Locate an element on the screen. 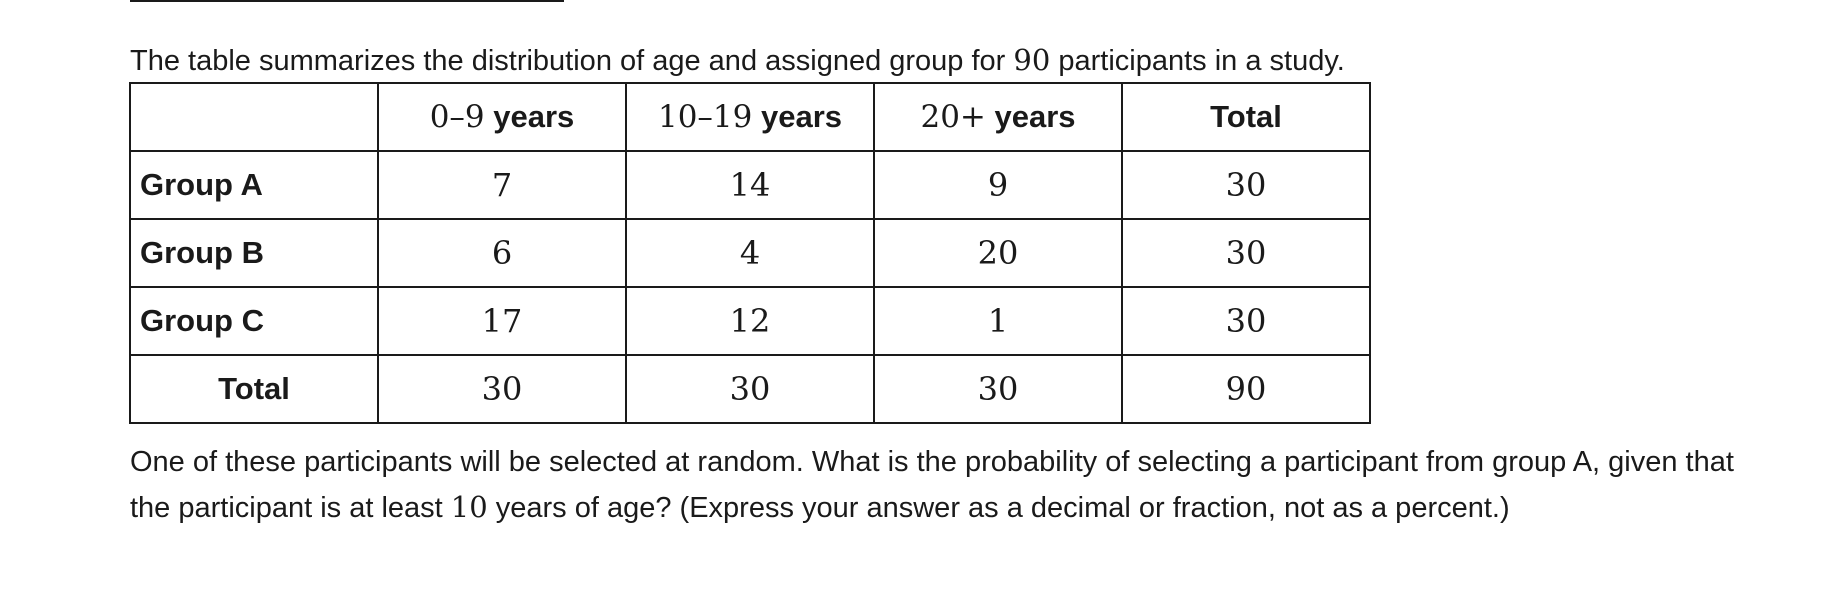  table-cell: 17 is located at coordinates (502, 321).